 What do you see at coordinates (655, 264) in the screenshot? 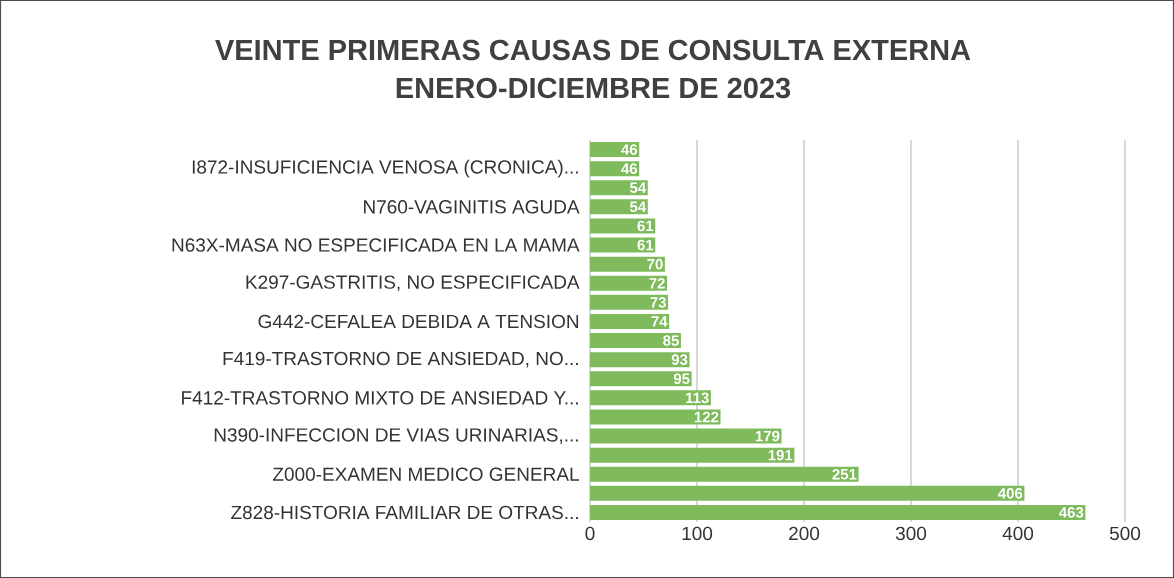
I see `data-label: 70` at bounding box center [655, 264].